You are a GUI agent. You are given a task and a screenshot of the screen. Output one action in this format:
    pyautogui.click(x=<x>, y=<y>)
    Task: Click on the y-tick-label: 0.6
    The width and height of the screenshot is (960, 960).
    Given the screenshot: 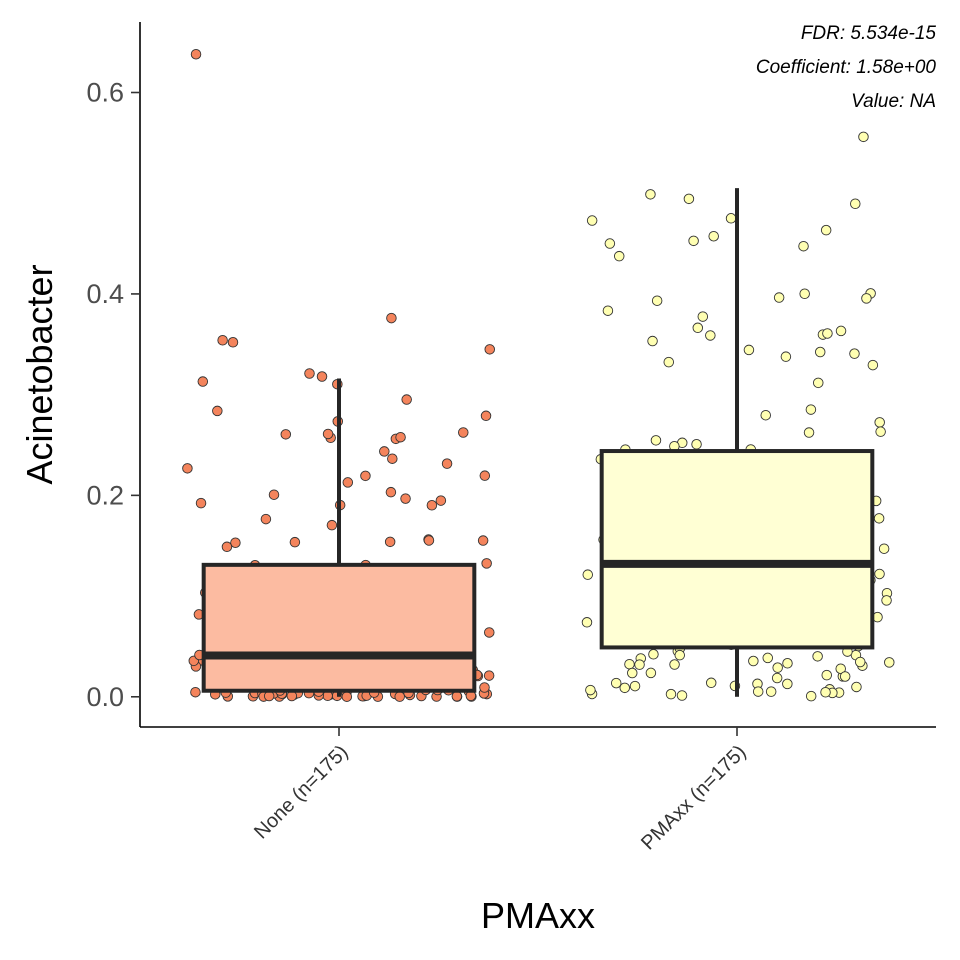 What is the action you would take?
    pyautogui.click(x=105, y=93)
    